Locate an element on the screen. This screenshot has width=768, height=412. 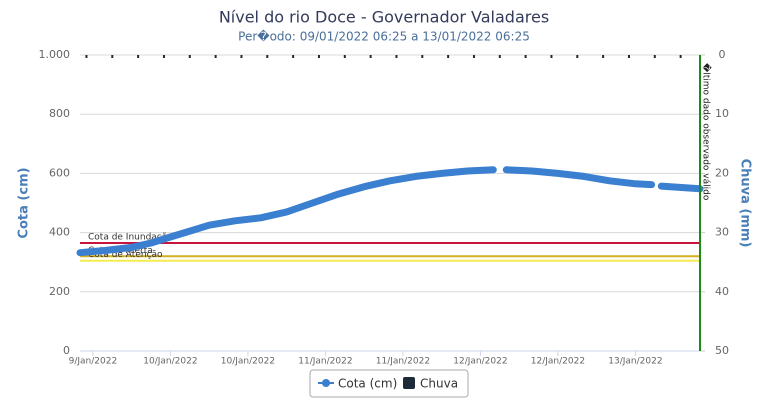
last-data-label: �ltimo dado observado válido is located at coordinates (707, 132).